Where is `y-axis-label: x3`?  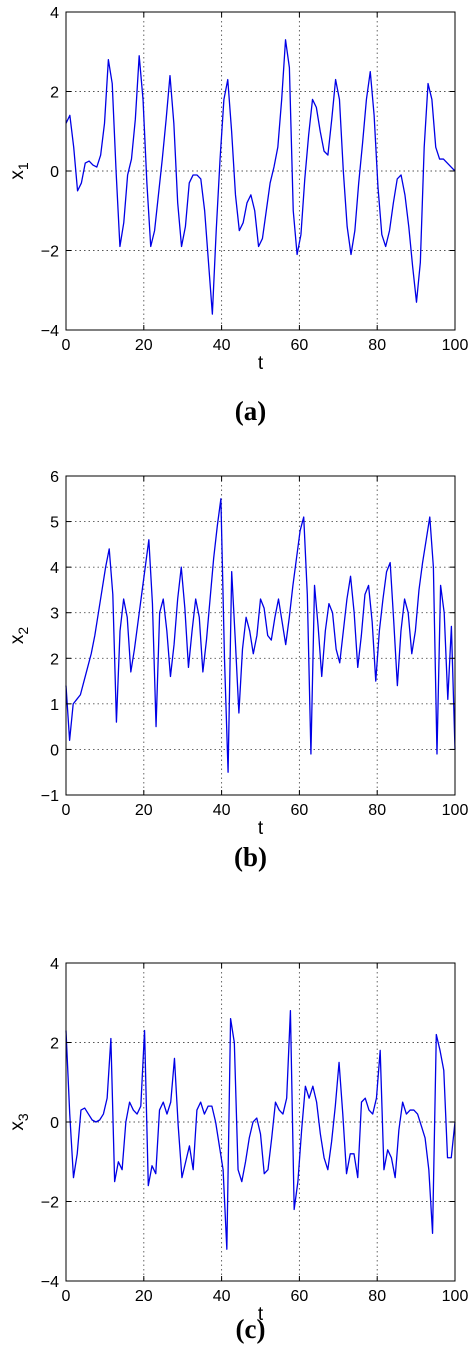
y-axis-label: x3 is located at coordinates (19, 1122).